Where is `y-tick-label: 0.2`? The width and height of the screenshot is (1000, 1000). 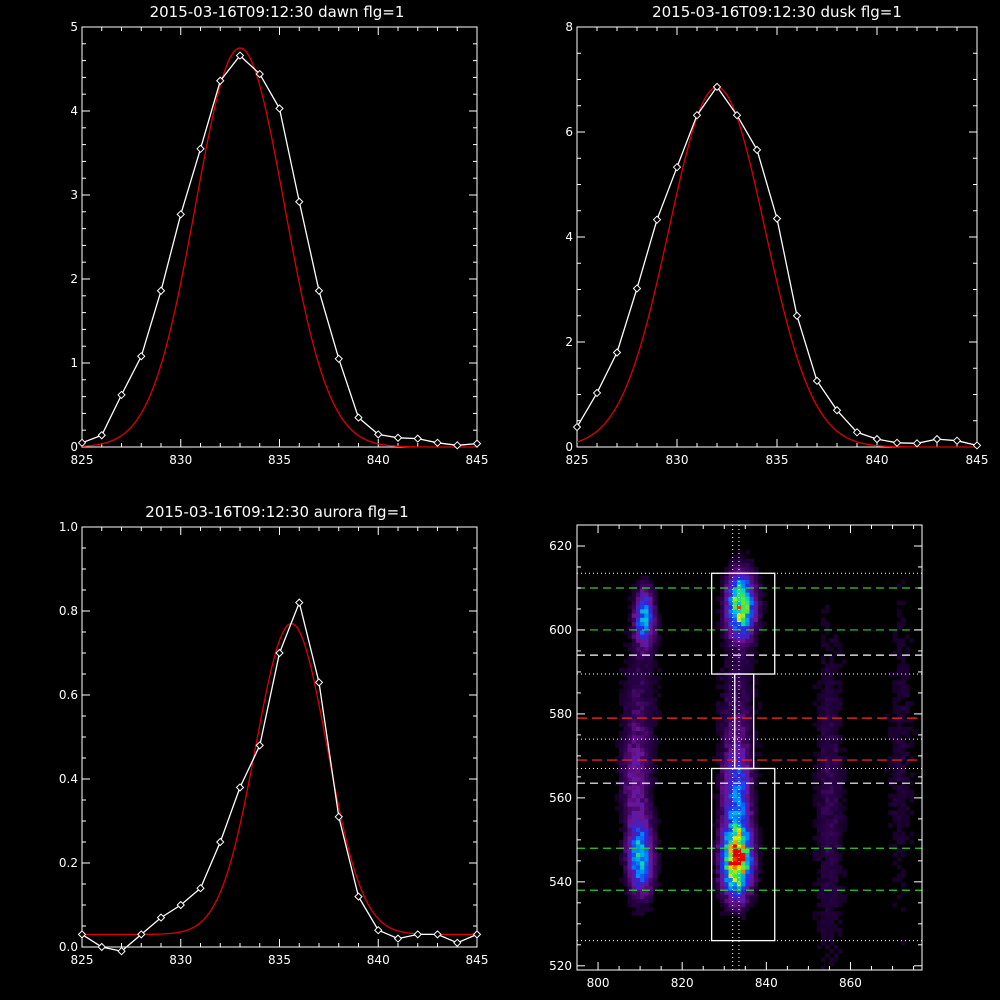
y-tick-label: 0.2 is located at coordinates (68, 863).